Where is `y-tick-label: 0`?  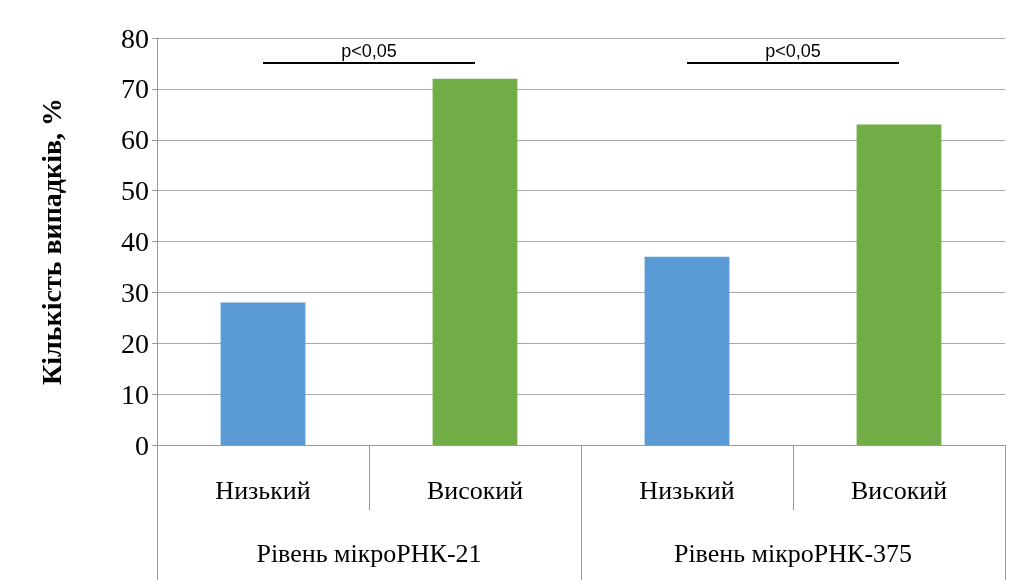 y-tick-label: 0 is located at coordinates (142, 445).